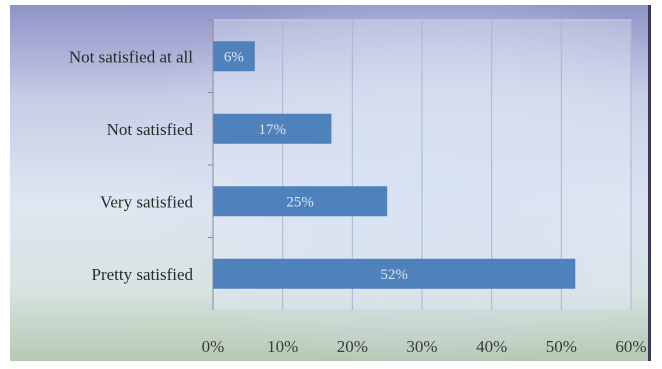 This screenshot has height=369, width=662. Describe the element at coordinates (213, 346) in the screenshot. I see `x-tick-label: 0%` at that location.